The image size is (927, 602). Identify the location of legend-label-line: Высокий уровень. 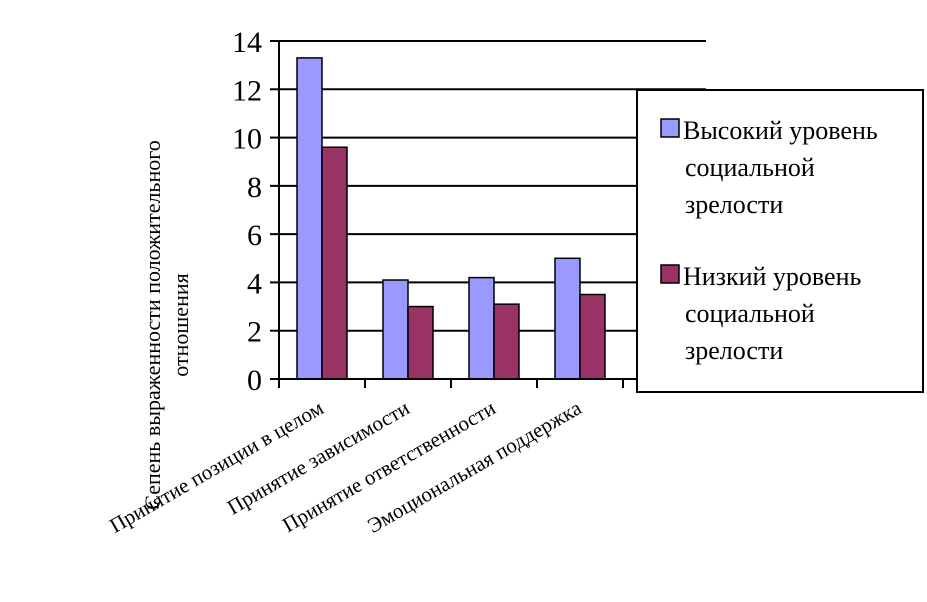
(780, 130).